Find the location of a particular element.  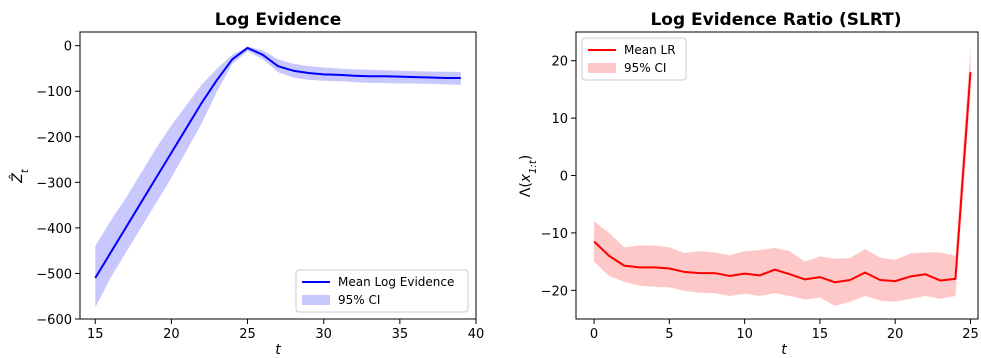

y-tick-label: −100 is located at coordinates (54, 92).